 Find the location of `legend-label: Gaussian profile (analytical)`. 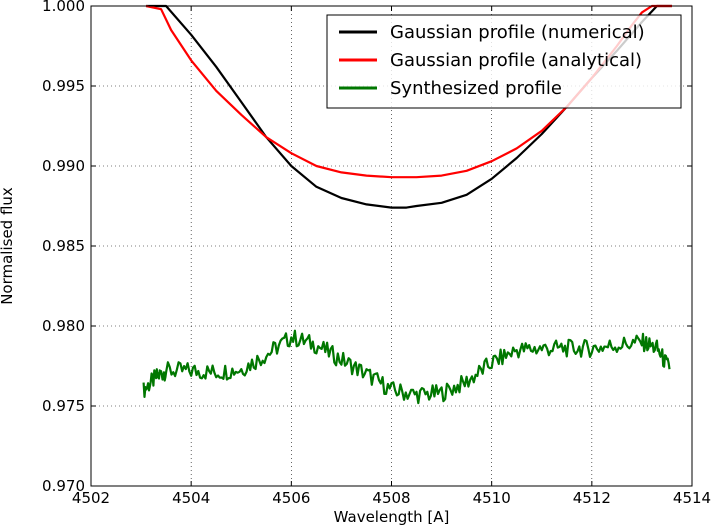

legend-label: Gaussian profile (analytical) is located at coordinates (516, 60).